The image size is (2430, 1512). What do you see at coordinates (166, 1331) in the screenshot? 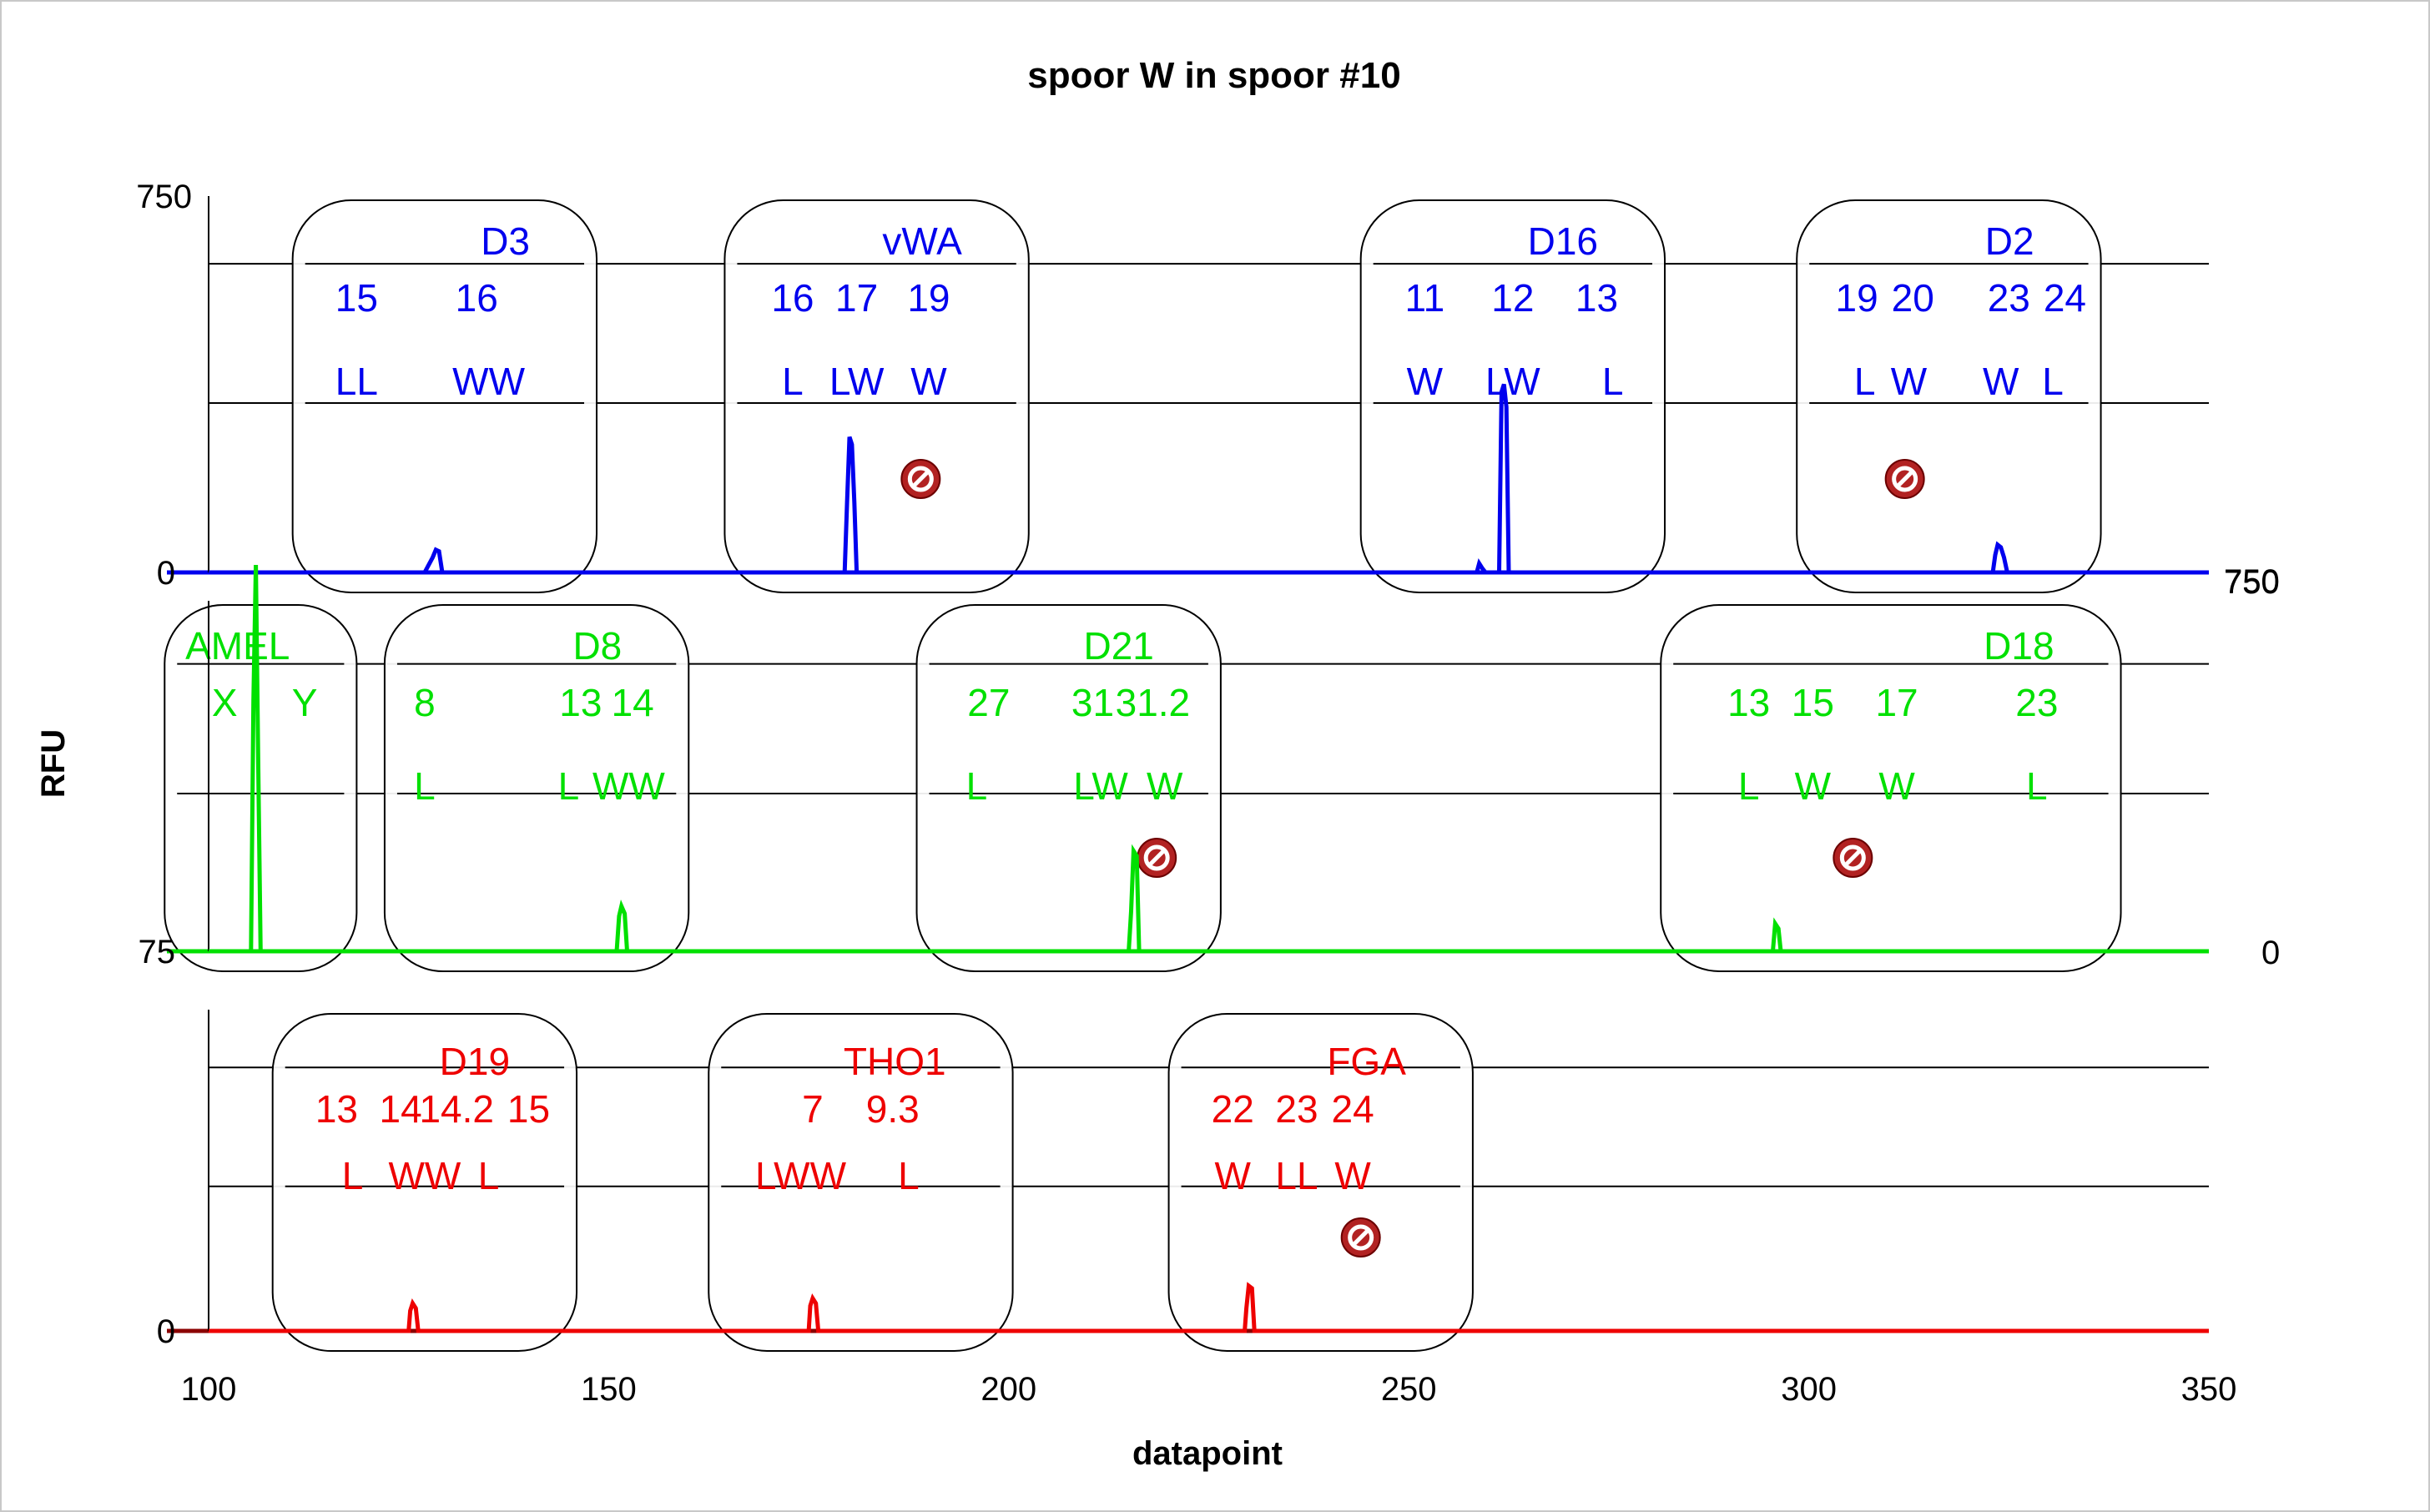
I see `y-tick-red-bottom: 0` at bounding box center [166, 1331].